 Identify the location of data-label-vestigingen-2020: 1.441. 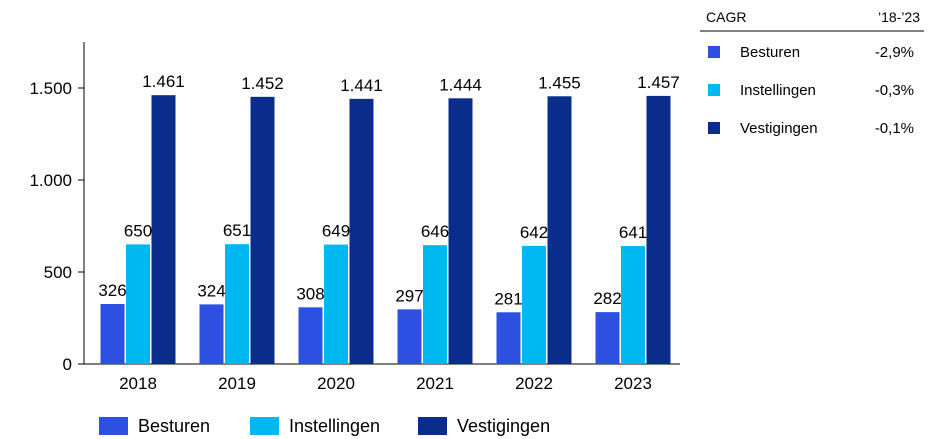
(361, 85).